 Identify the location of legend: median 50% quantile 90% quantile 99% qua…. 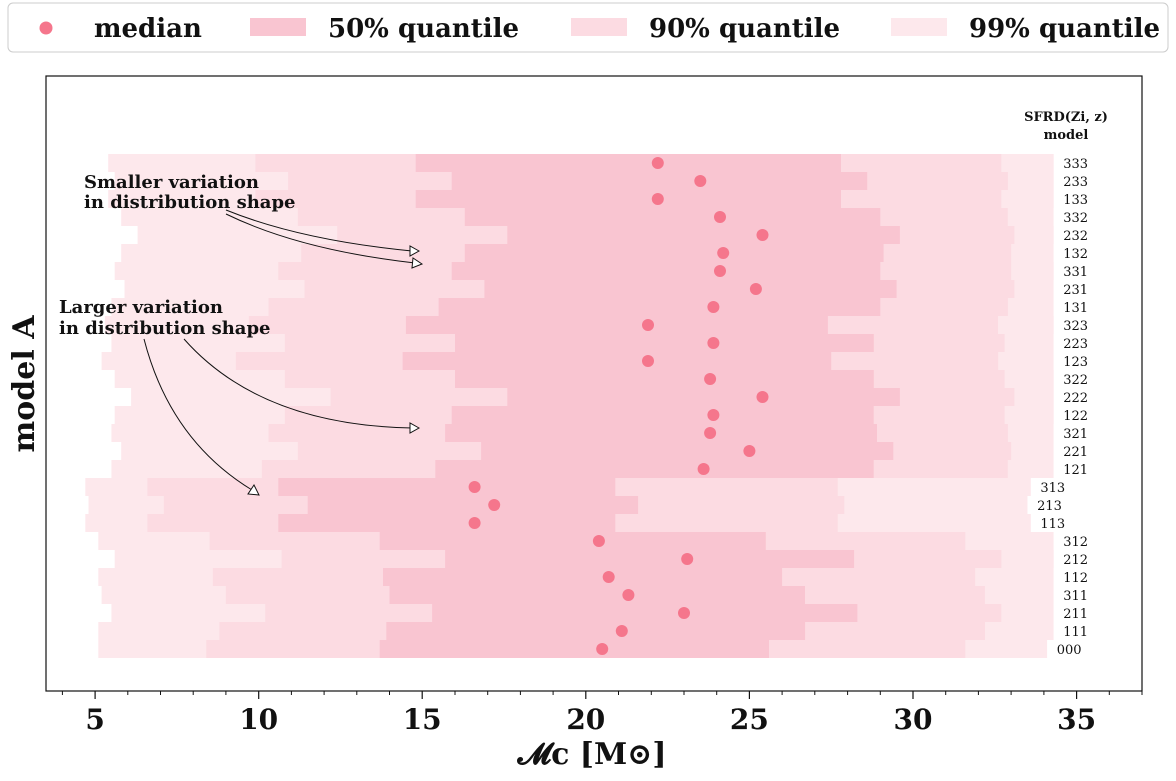
(588, 27).